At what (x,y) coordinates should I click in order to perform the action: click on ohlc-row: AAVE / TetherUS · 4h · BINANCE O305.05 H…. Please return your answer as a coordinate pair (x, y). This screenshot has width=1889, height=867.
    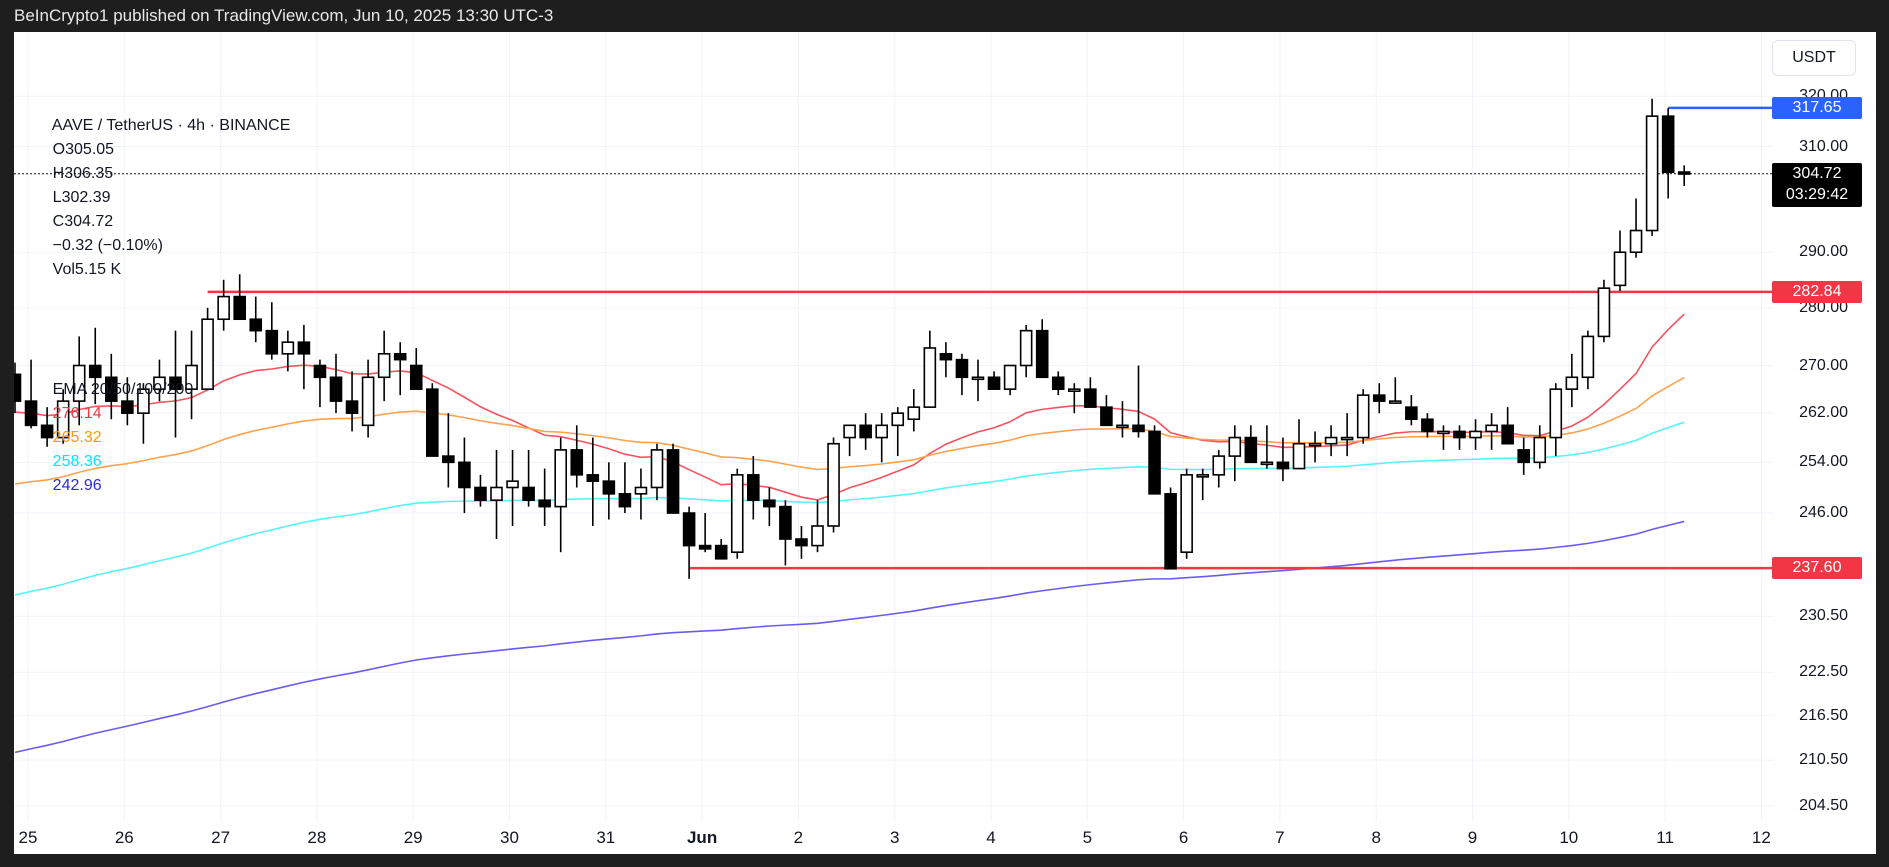
    Looking at the image, I should click on (162, 198).